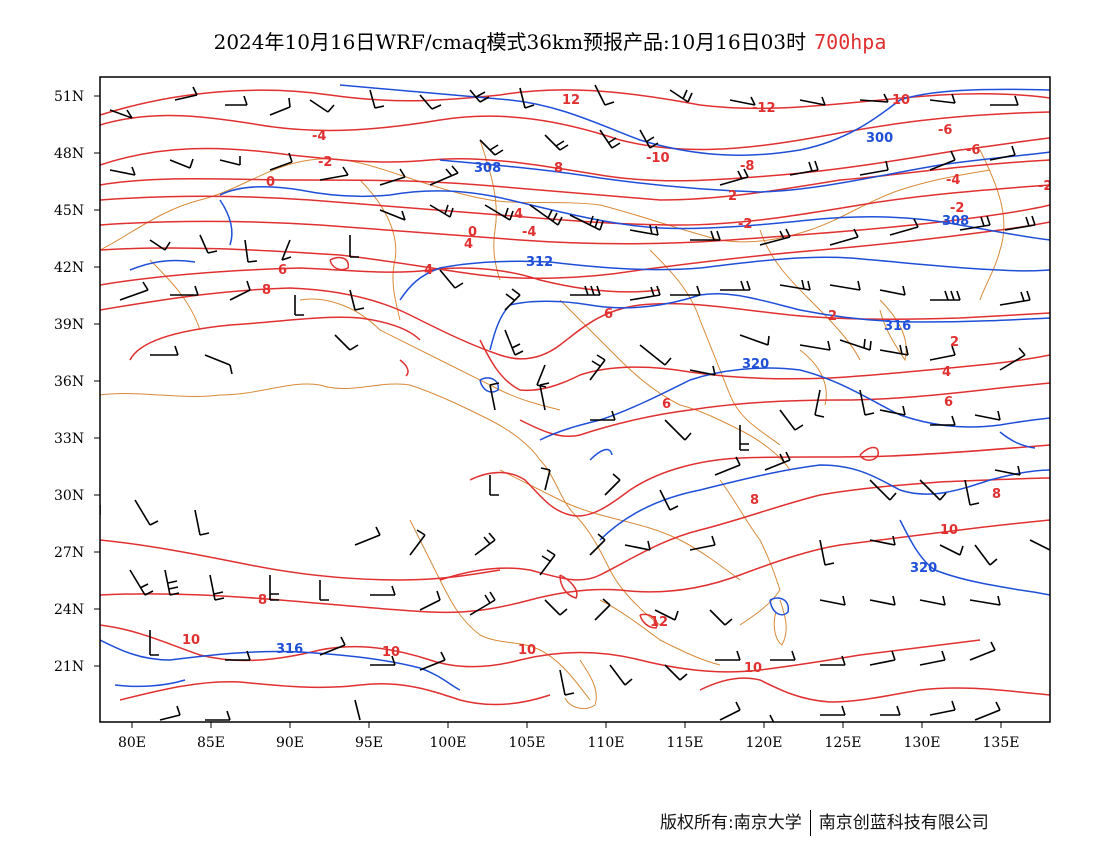 Image resolution: width=1100 pixels, height=850 pixels. Describe the element at coordinates (747, 166) in the screenshot. I see `temperature-label: -8` at that location.